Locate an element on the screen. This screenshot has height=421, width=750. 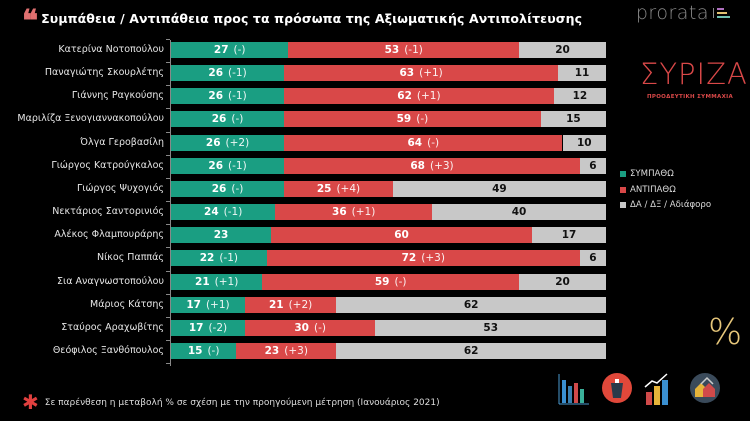
bar-antipatho: 59 (-) is located at coordinates (412, 119).